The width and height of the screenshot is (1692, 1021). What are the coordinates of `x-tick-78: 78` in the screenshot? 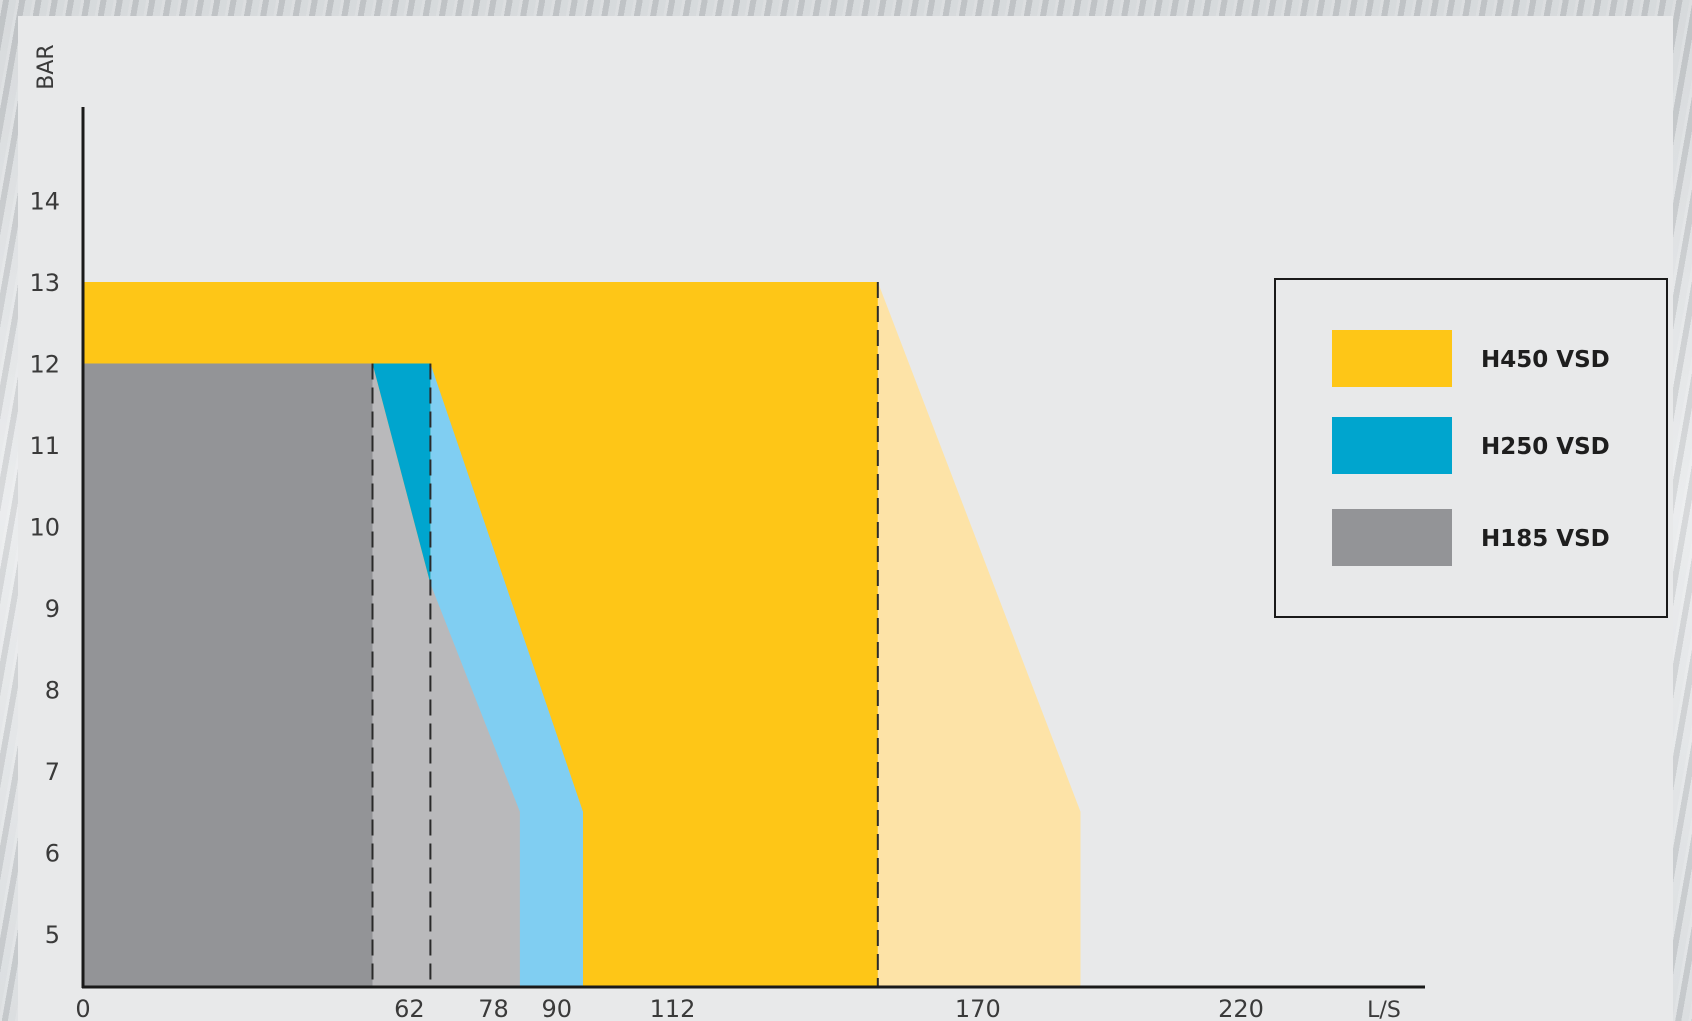 It's located at (493, 1008).